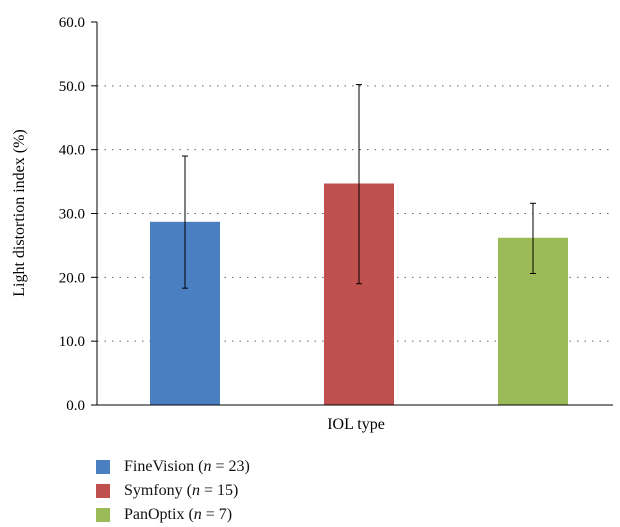  Describe the element at coordinates (72, 23) in the screenshot. I see `y-tick-label: 60.0` at that location.